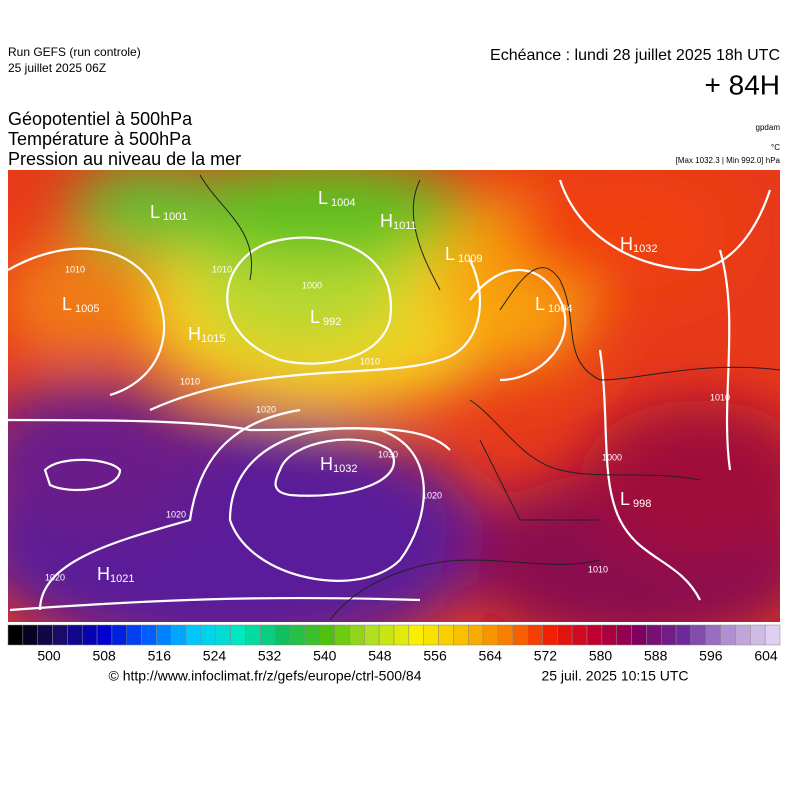 Image resolution: width=788 pixels, height=794 pixels. I want to click on pressure-center-value: 992, so click(332, 322).